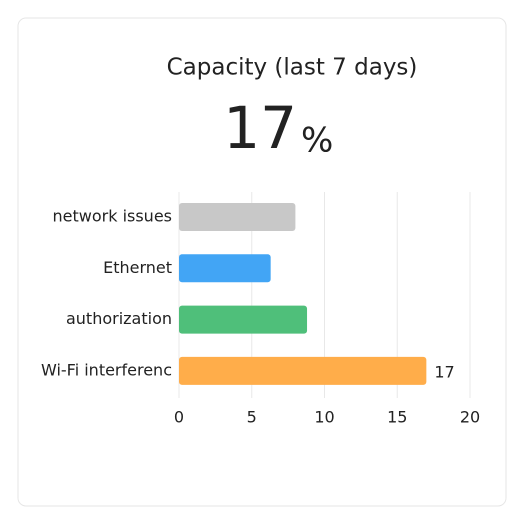 The image size is (519, 514). What do you see at coordinates (292, 68) in the screenshot?
I see `chart-title: Capacity (last 7 days)` at bounding box center [292, 68].